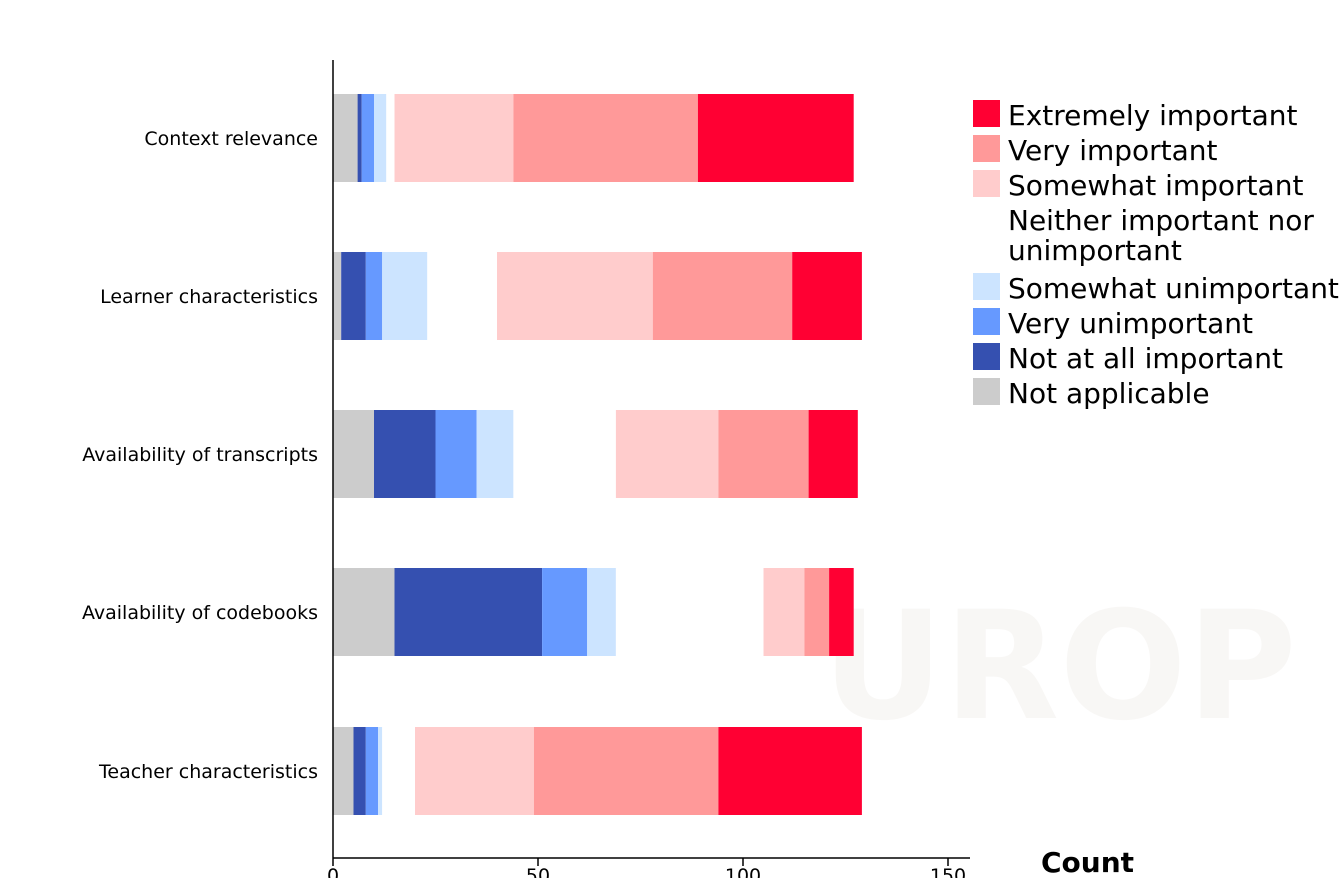 The height and width of the screenshot is (878, 1339). I want to click on legend-label-7: Not applicable, so click(1109, 393).